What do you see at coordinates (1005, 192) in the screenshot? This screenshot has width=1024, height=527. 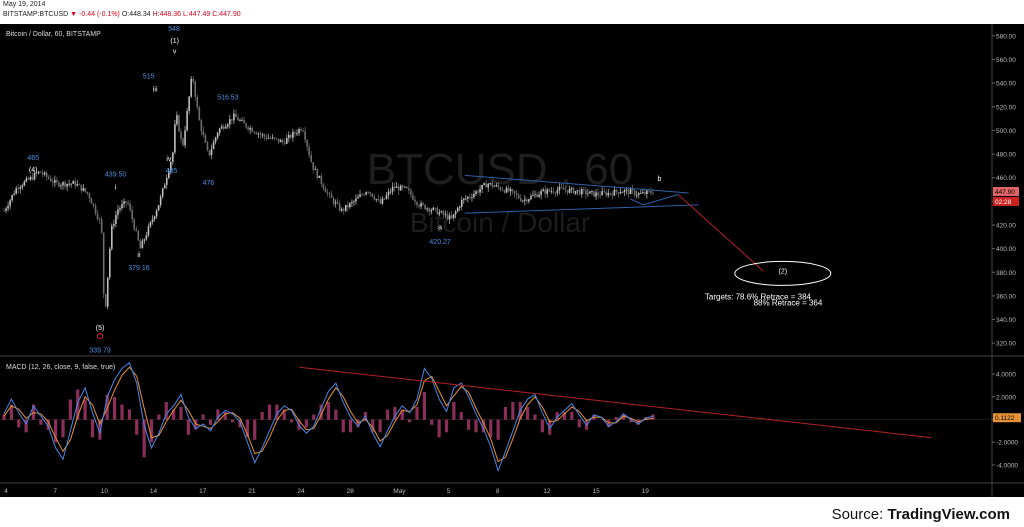 I see `last-price-value: 447.90` at bounding box center [1005, 192].